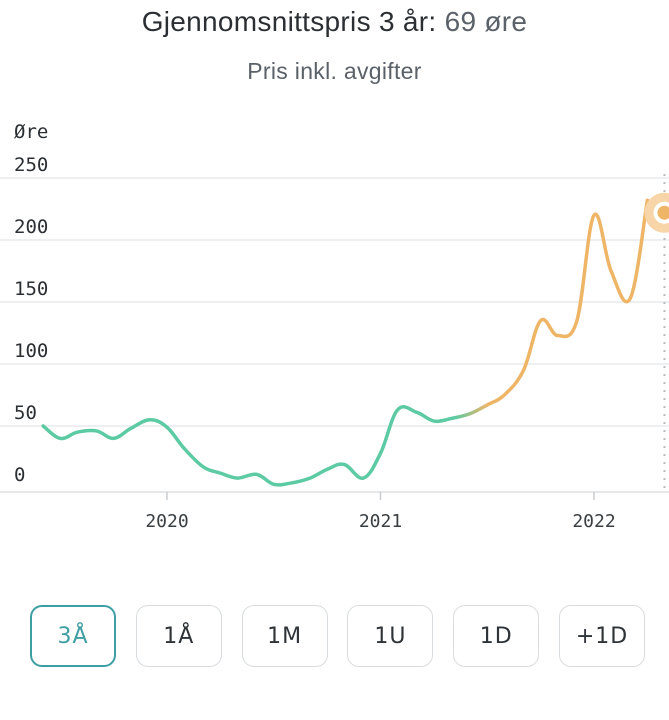  I want to click on y-tick-label: 100, so click(31, 351).